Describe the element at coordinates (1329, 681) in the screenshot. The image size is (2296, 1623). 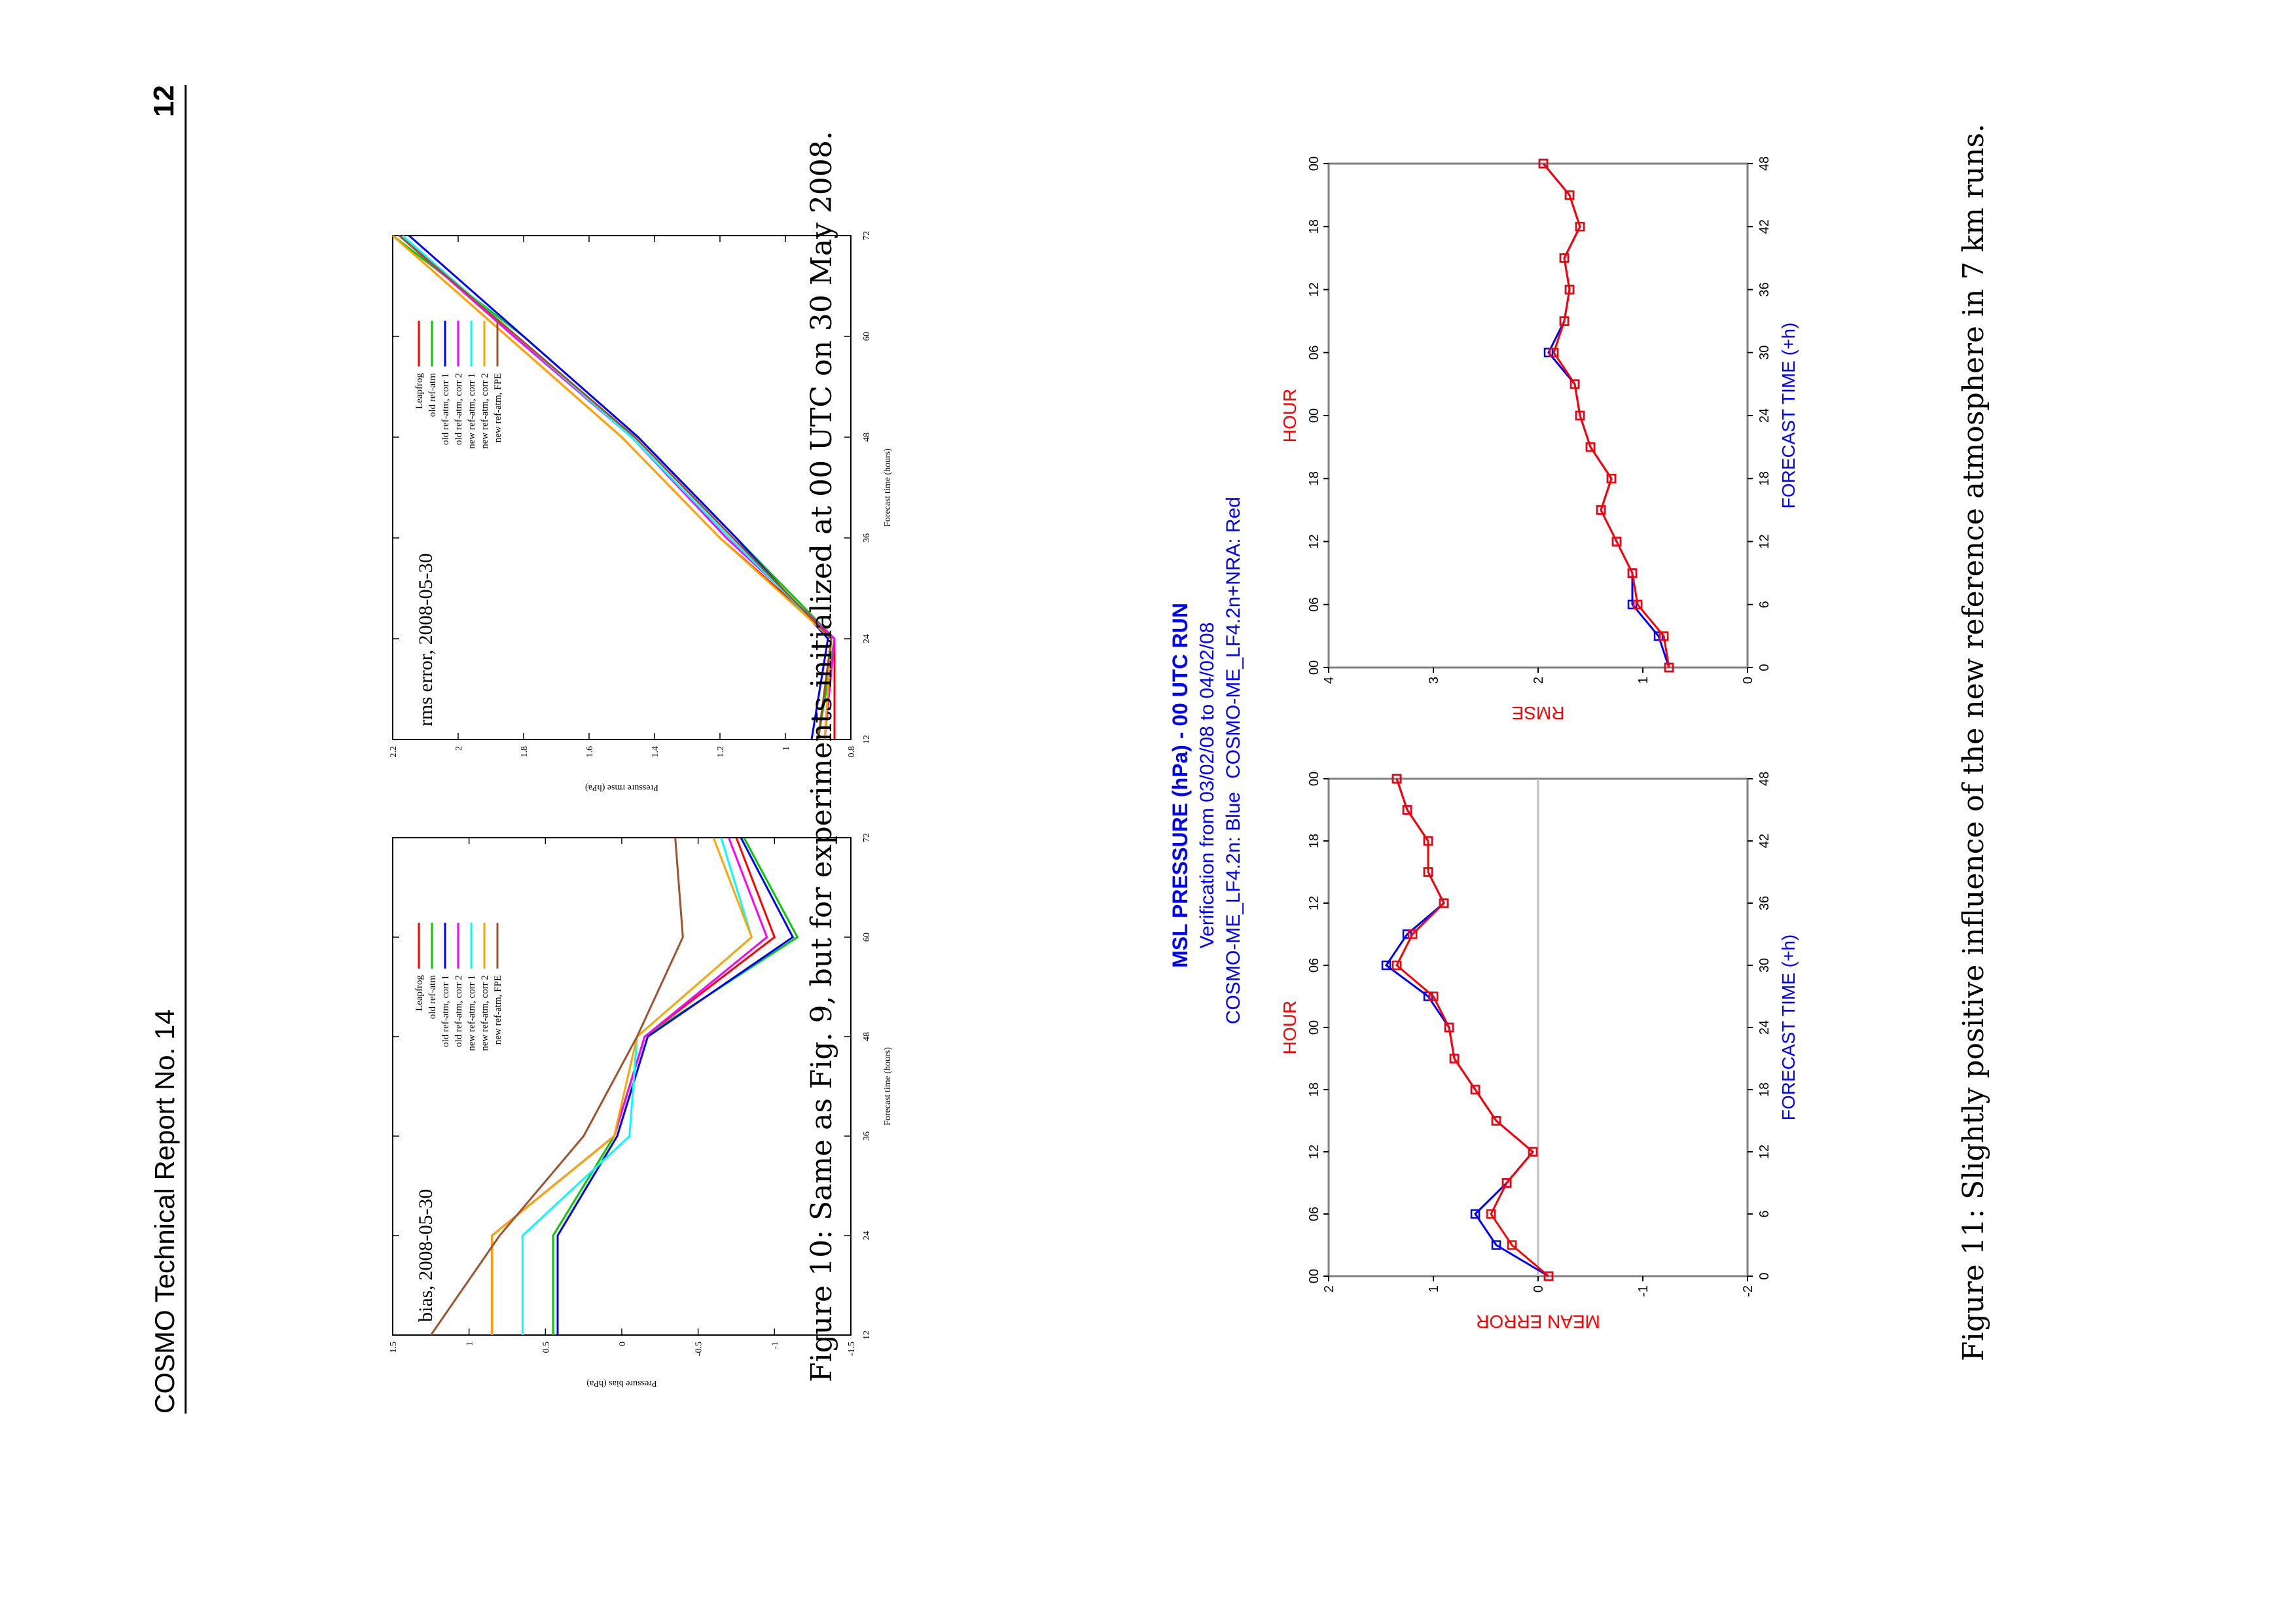
I see `rmse-ytick-label: 4` at that location.